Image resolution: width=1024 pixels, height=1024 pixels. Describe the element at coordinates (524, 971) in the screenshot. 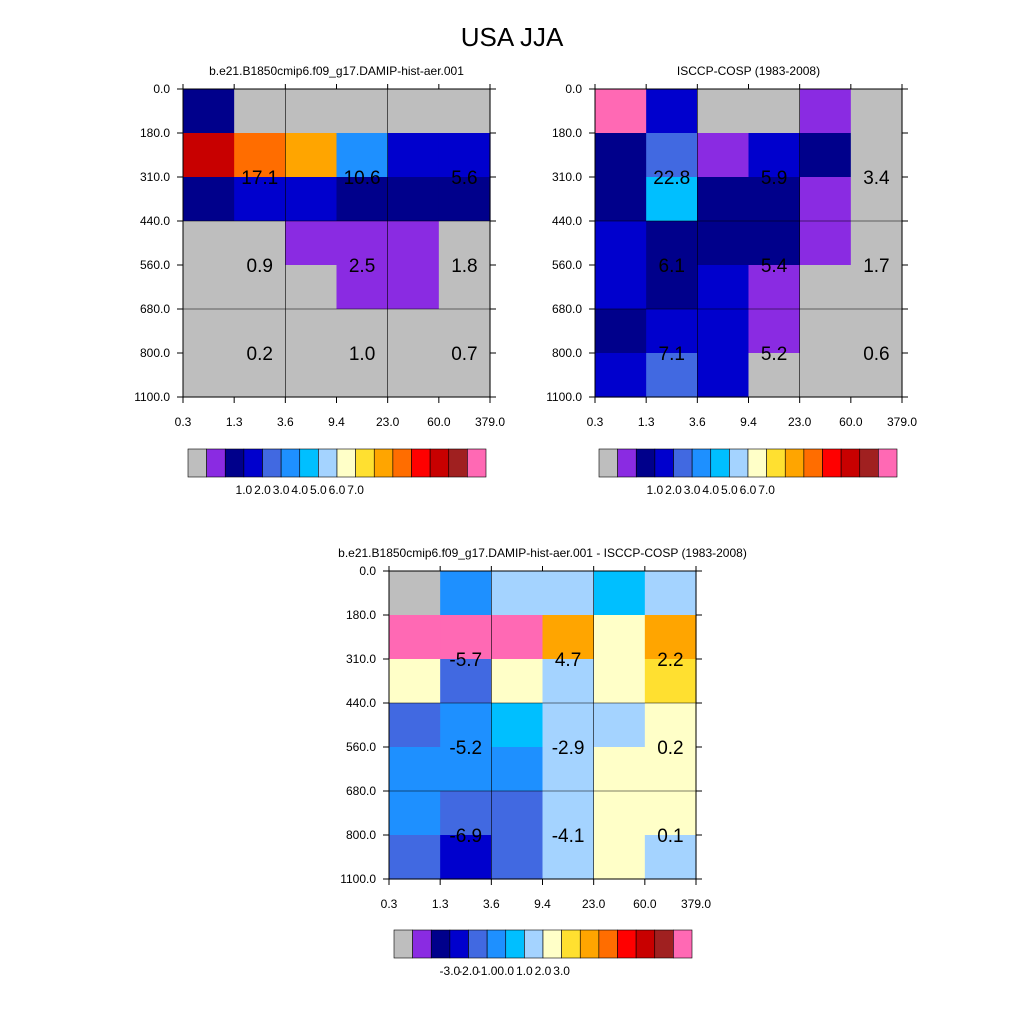

I see `colorbar-label: 1.0` at that location.